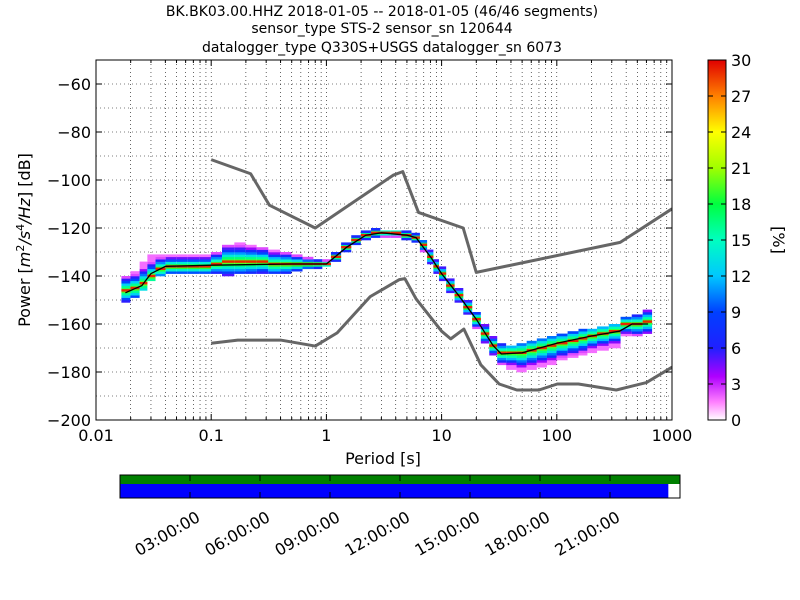 The width and height of the screenshot is (800, 600). What do you see at coordinates (736, 348) in the screenshot?
I see `colorbar-tick-label: 6` at bounding box center [736, 348].